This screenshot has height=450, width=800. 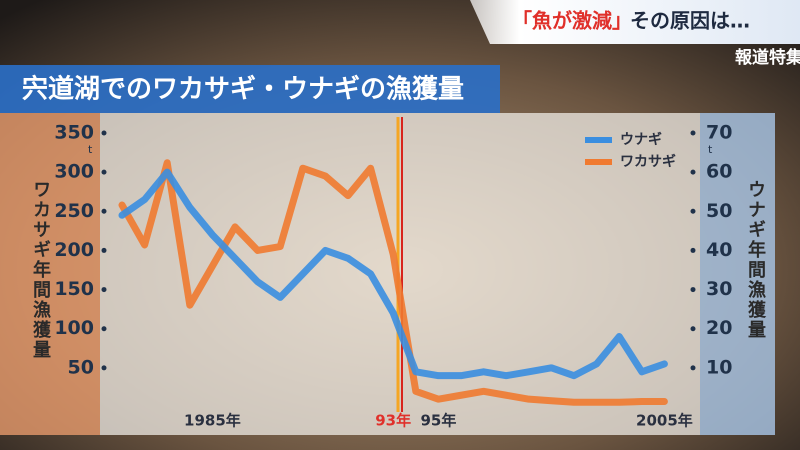 I want to click on y2-tick-label: 40, so click(x=719, y=250).